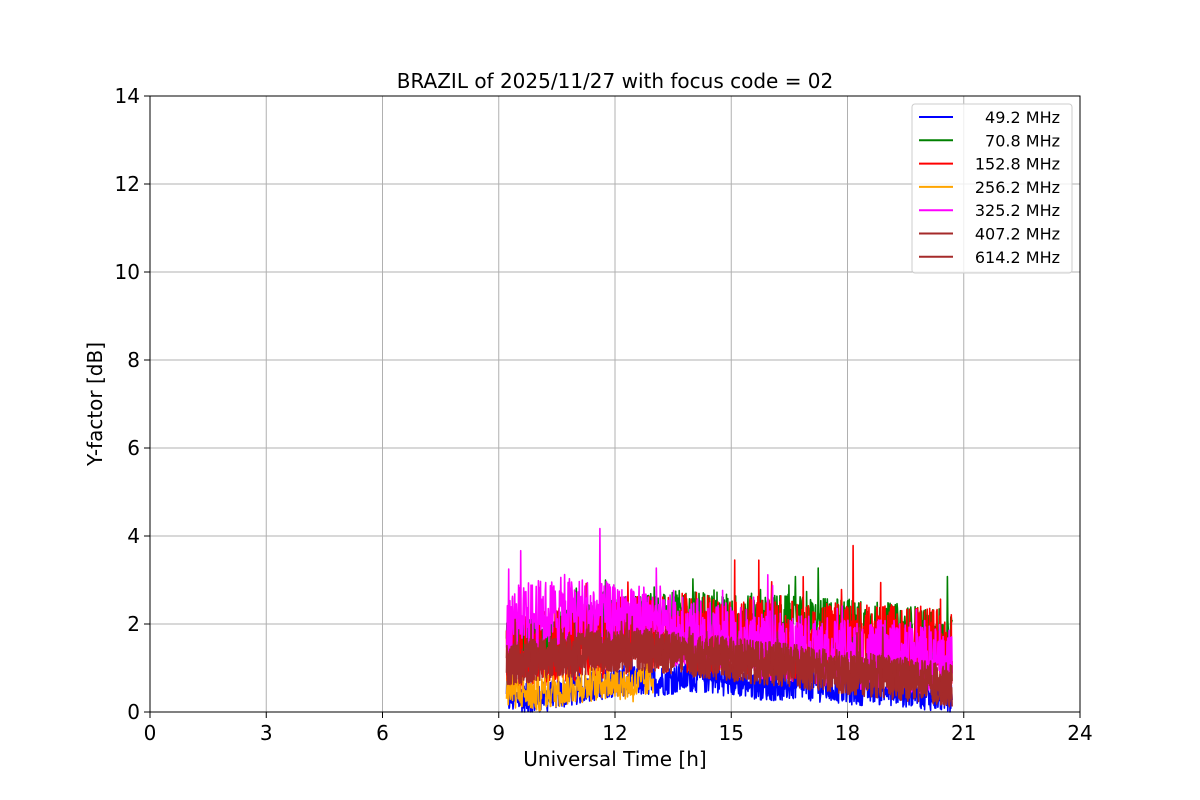 The width and height of the screenshot is (1200, 800). What do you see at coordinates (731, 733) in the screenshot?
I see `x-tick-label: 15` at bounding box center [731, 733].